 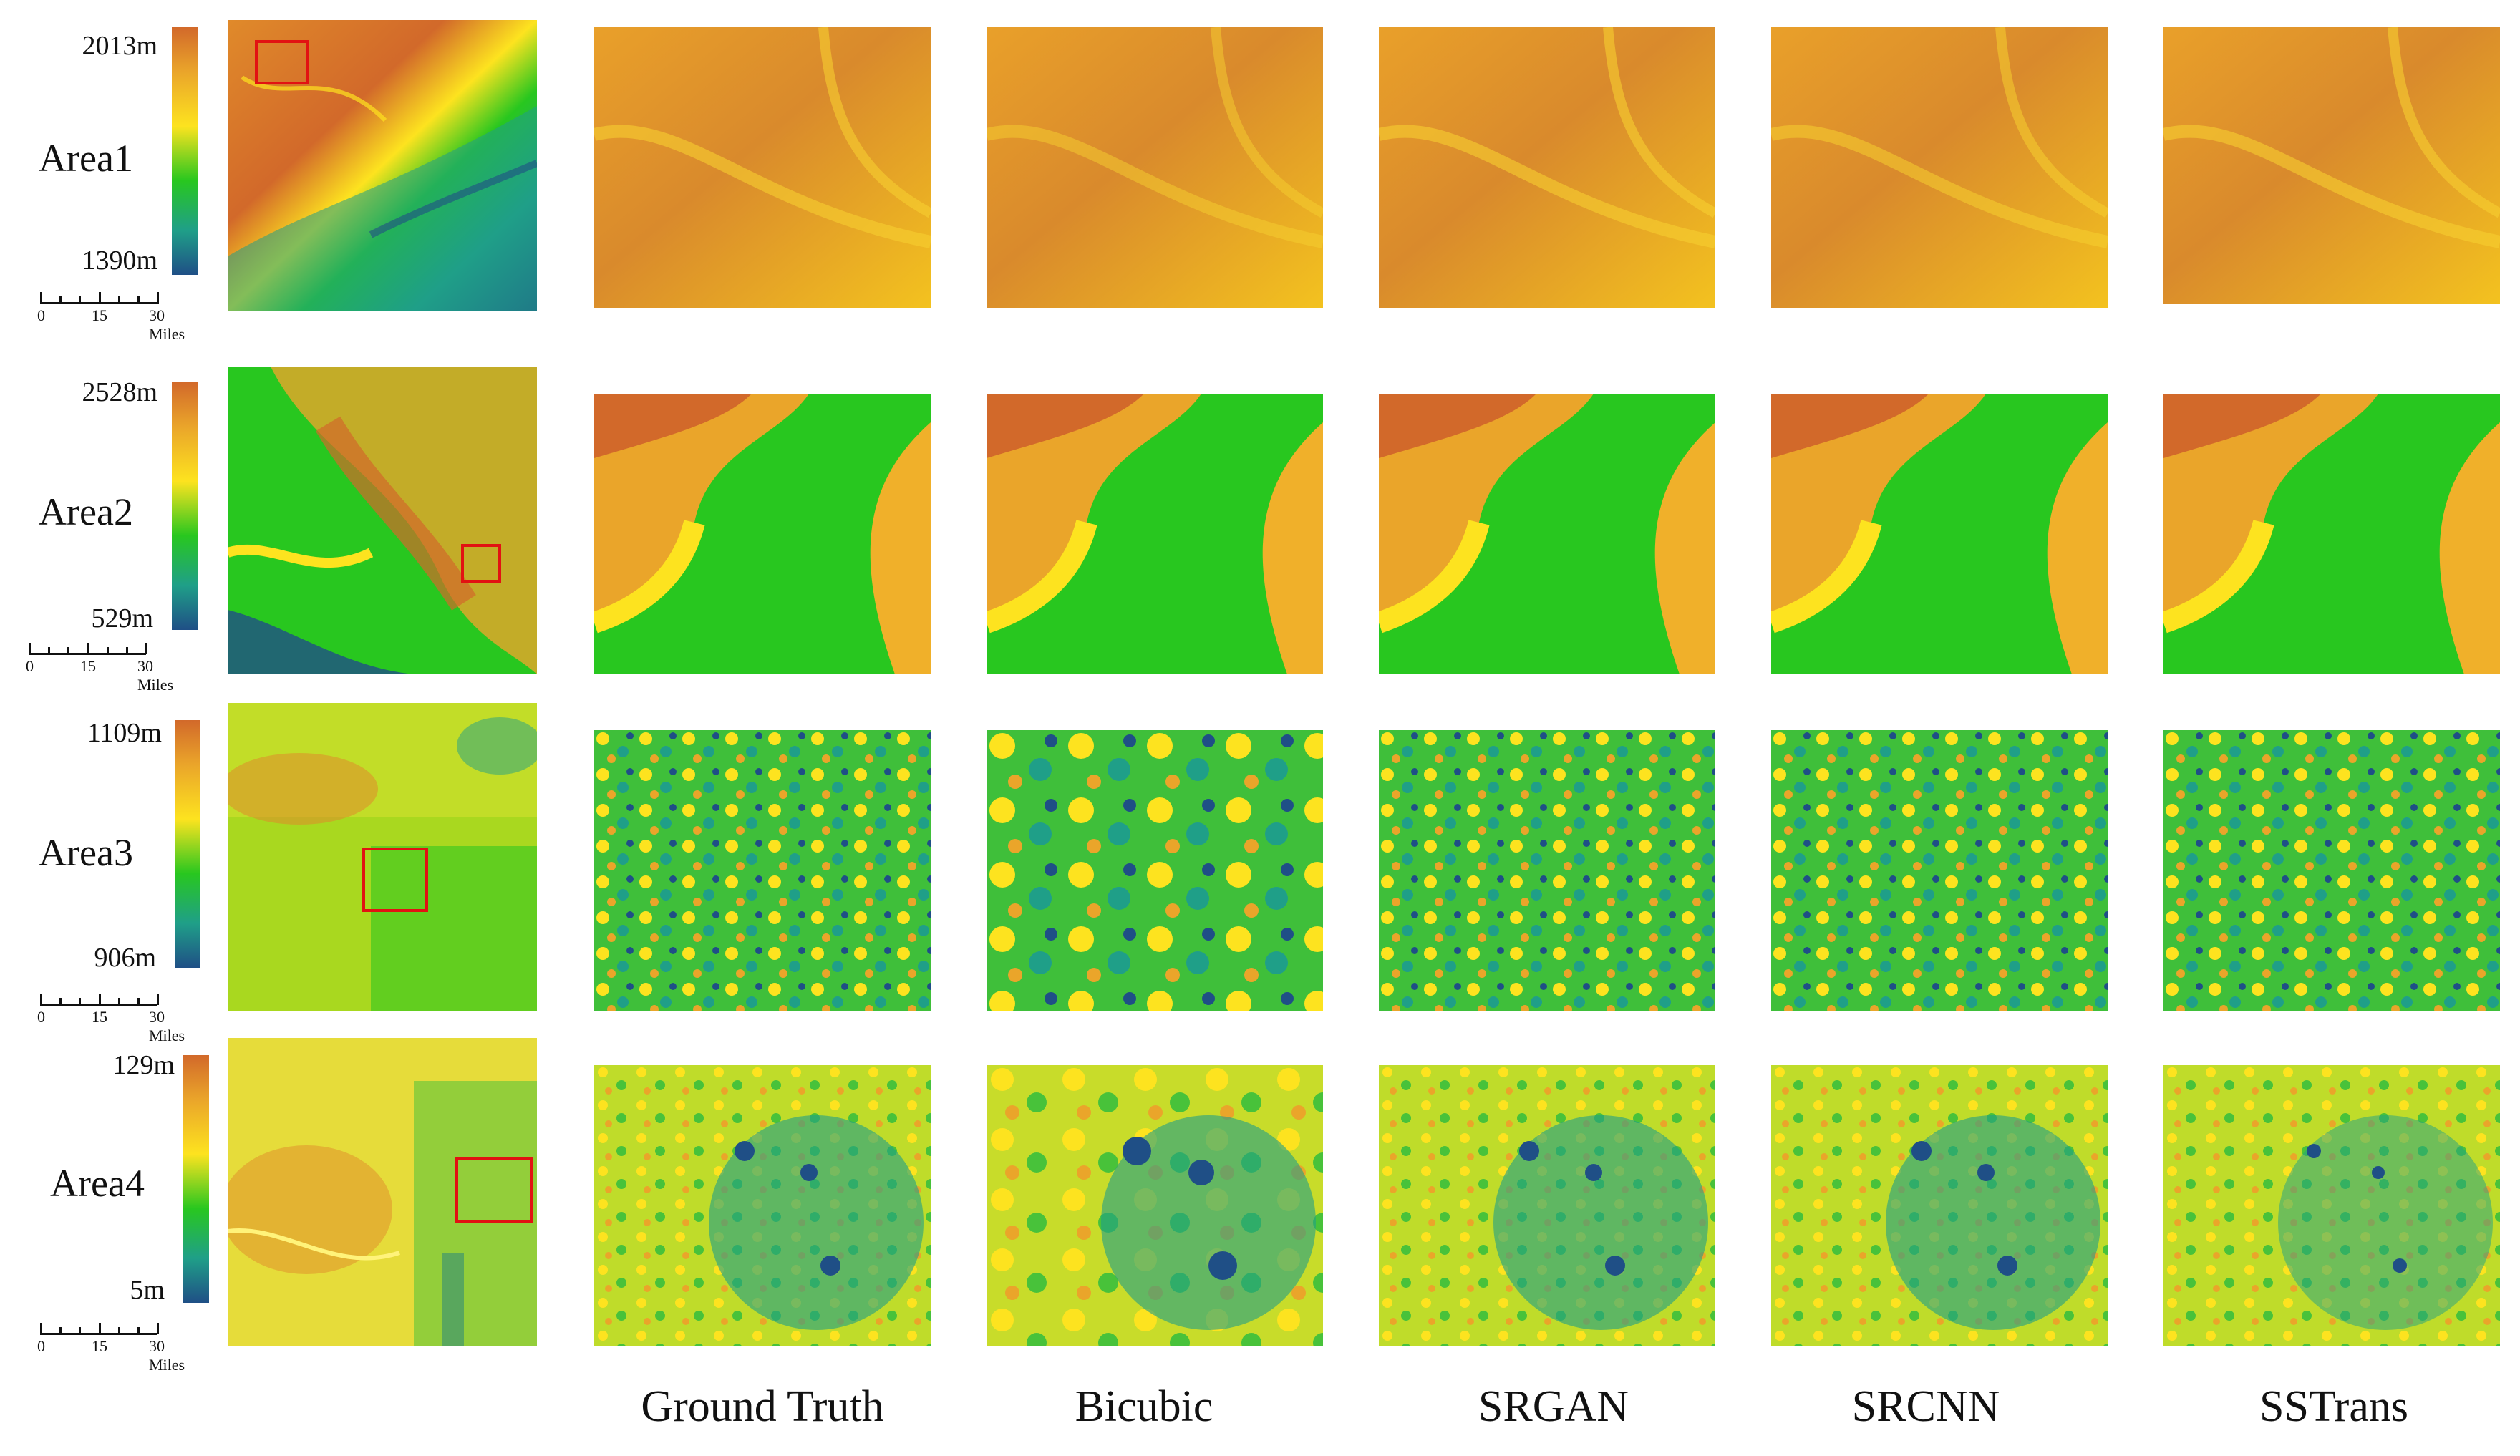 What do you see at coordinates (1155, 1205) in the screenshot?
I see `area4-bicubic-tile` at bounding box center [1155, 1205].